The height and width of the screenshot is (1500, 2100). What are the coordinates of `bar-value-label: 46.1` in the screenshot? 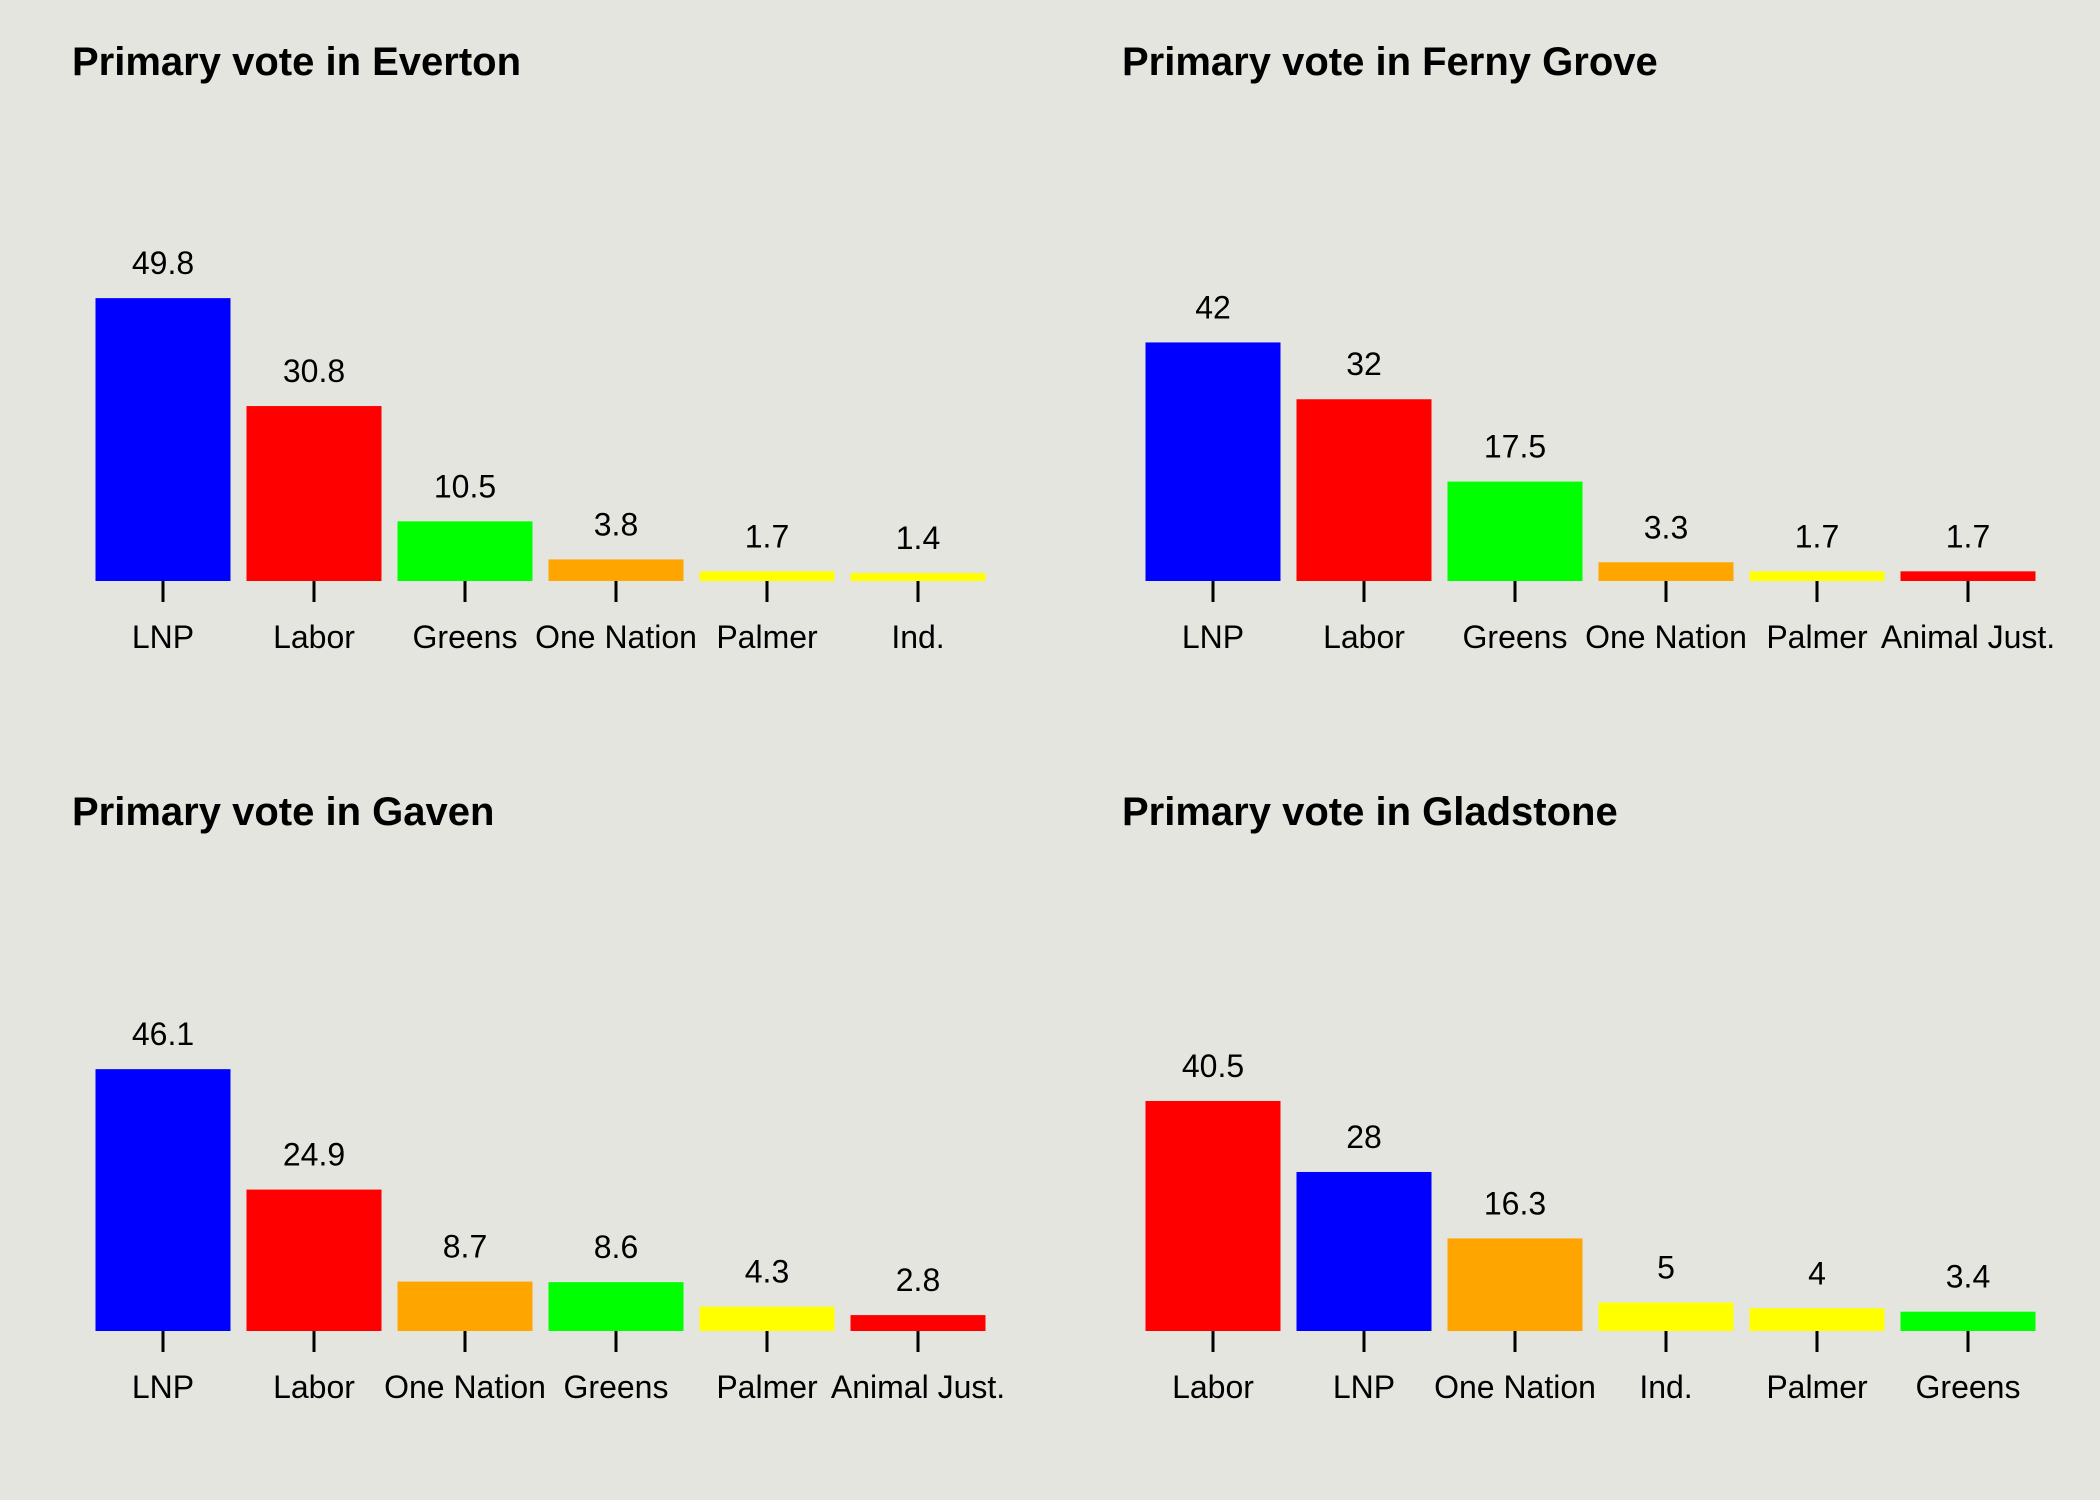 It's located at (163, 1034).